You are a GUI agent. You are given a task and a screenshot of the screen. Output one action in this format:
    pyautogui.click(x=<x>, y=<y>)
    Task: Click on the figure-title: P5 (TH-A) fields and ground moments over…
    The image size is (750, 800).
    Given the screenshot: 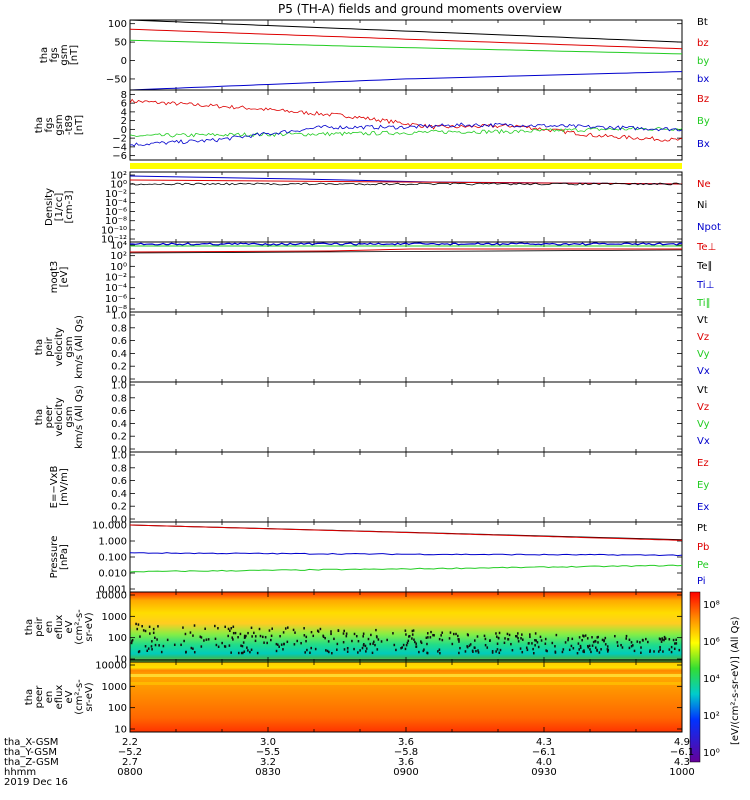 What is the action you would take?
    pyautogui.click(x=420, y=9)
    